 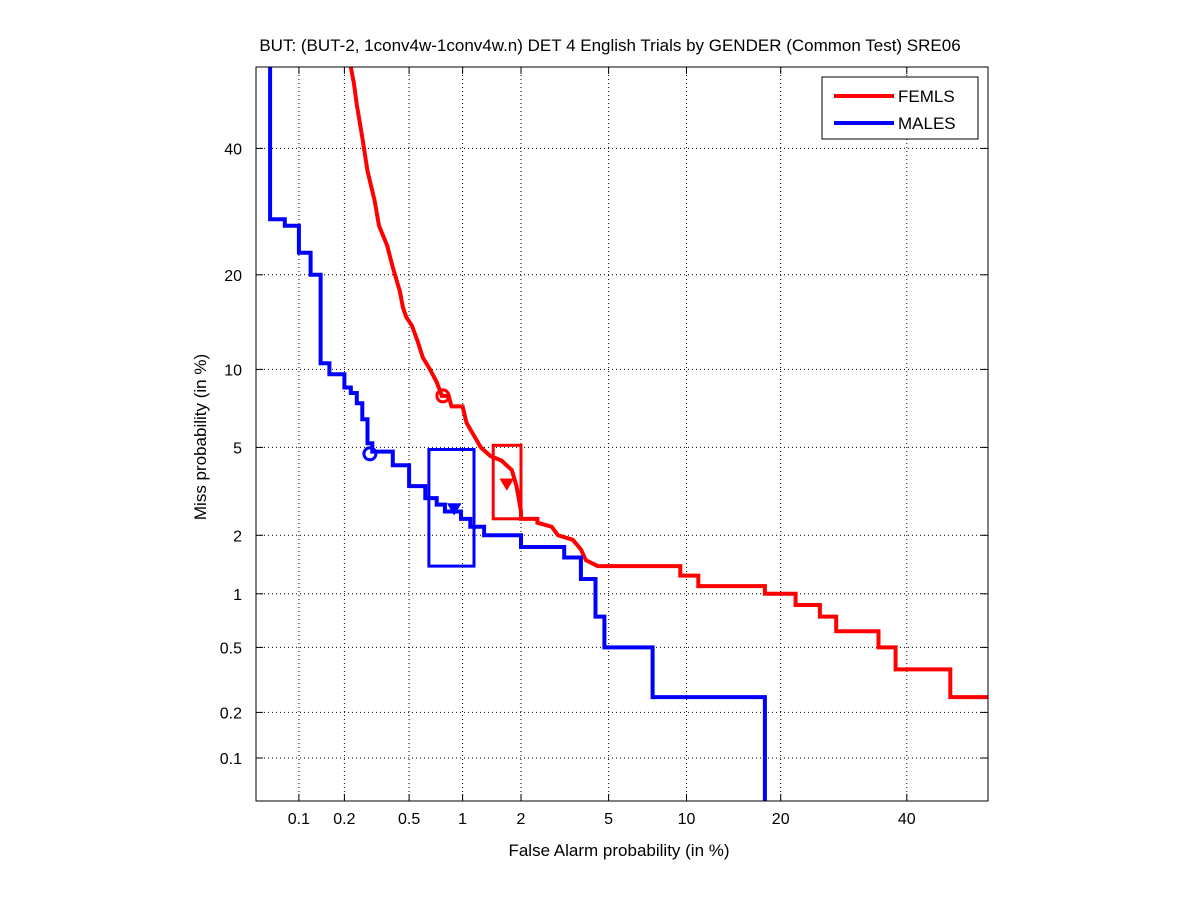 What do you see at coordinates (237, 595) in the screenshot?
I see `y-tick-label: 1` at bounding box center [237, 595].